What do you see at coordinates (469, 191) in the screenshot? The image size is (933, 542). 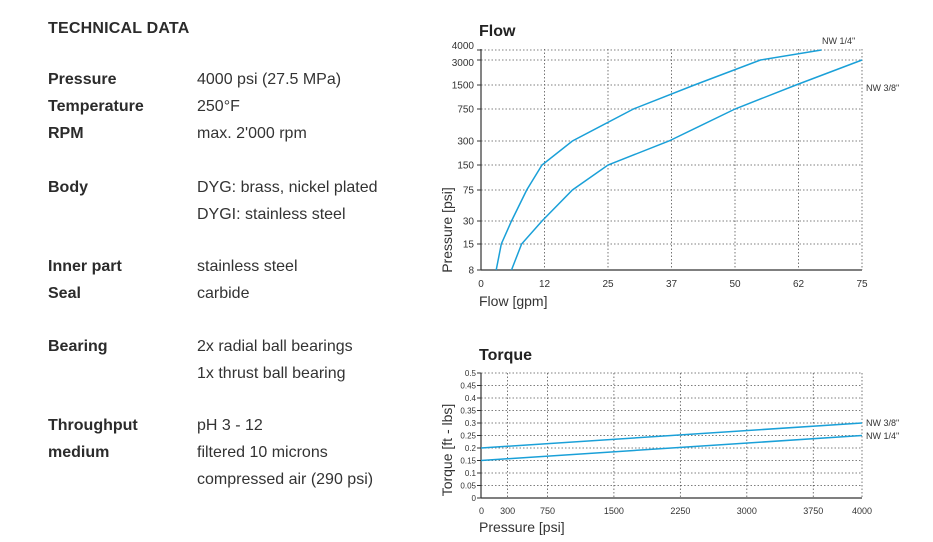 I see `flow-y-tick-75: 75` at bounding box center [469, 191].